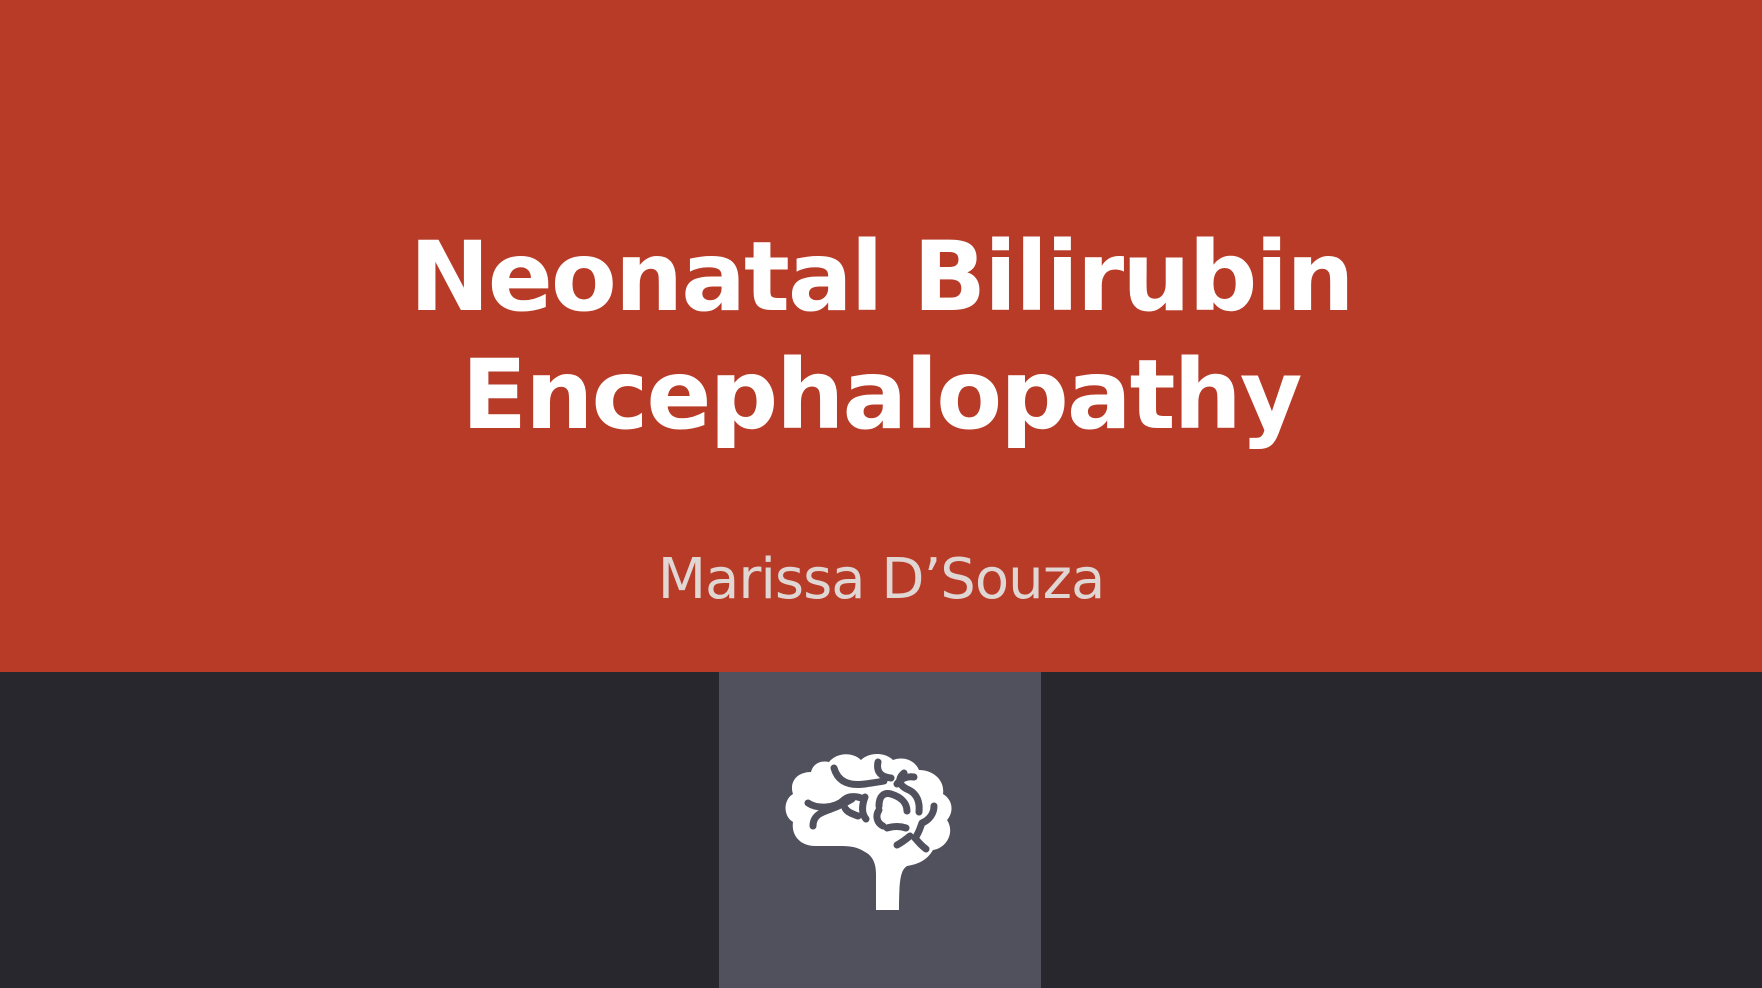 This screenshot has width=1762, height=988. I want to click on slide-title-line-2: Encephalopathy, so click(882, 395).